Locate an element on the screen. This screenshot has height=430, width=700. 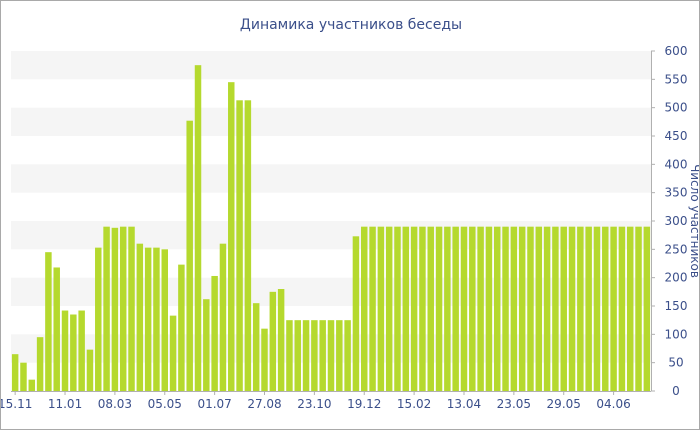
y-axis-title: Число участников is located at coordinates (693, 221).